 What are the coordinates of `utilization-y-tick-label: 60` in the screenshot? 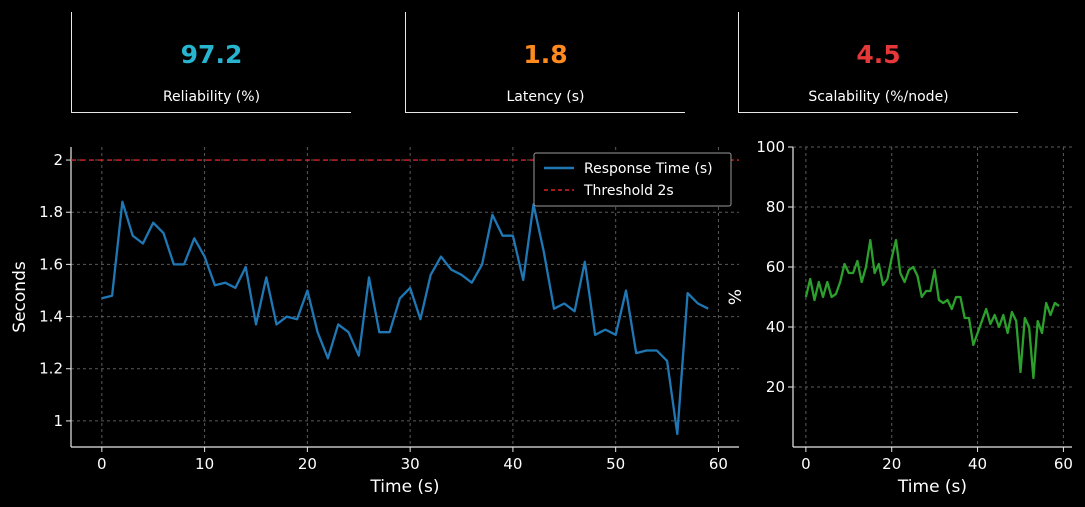 It's located at (775, 267).